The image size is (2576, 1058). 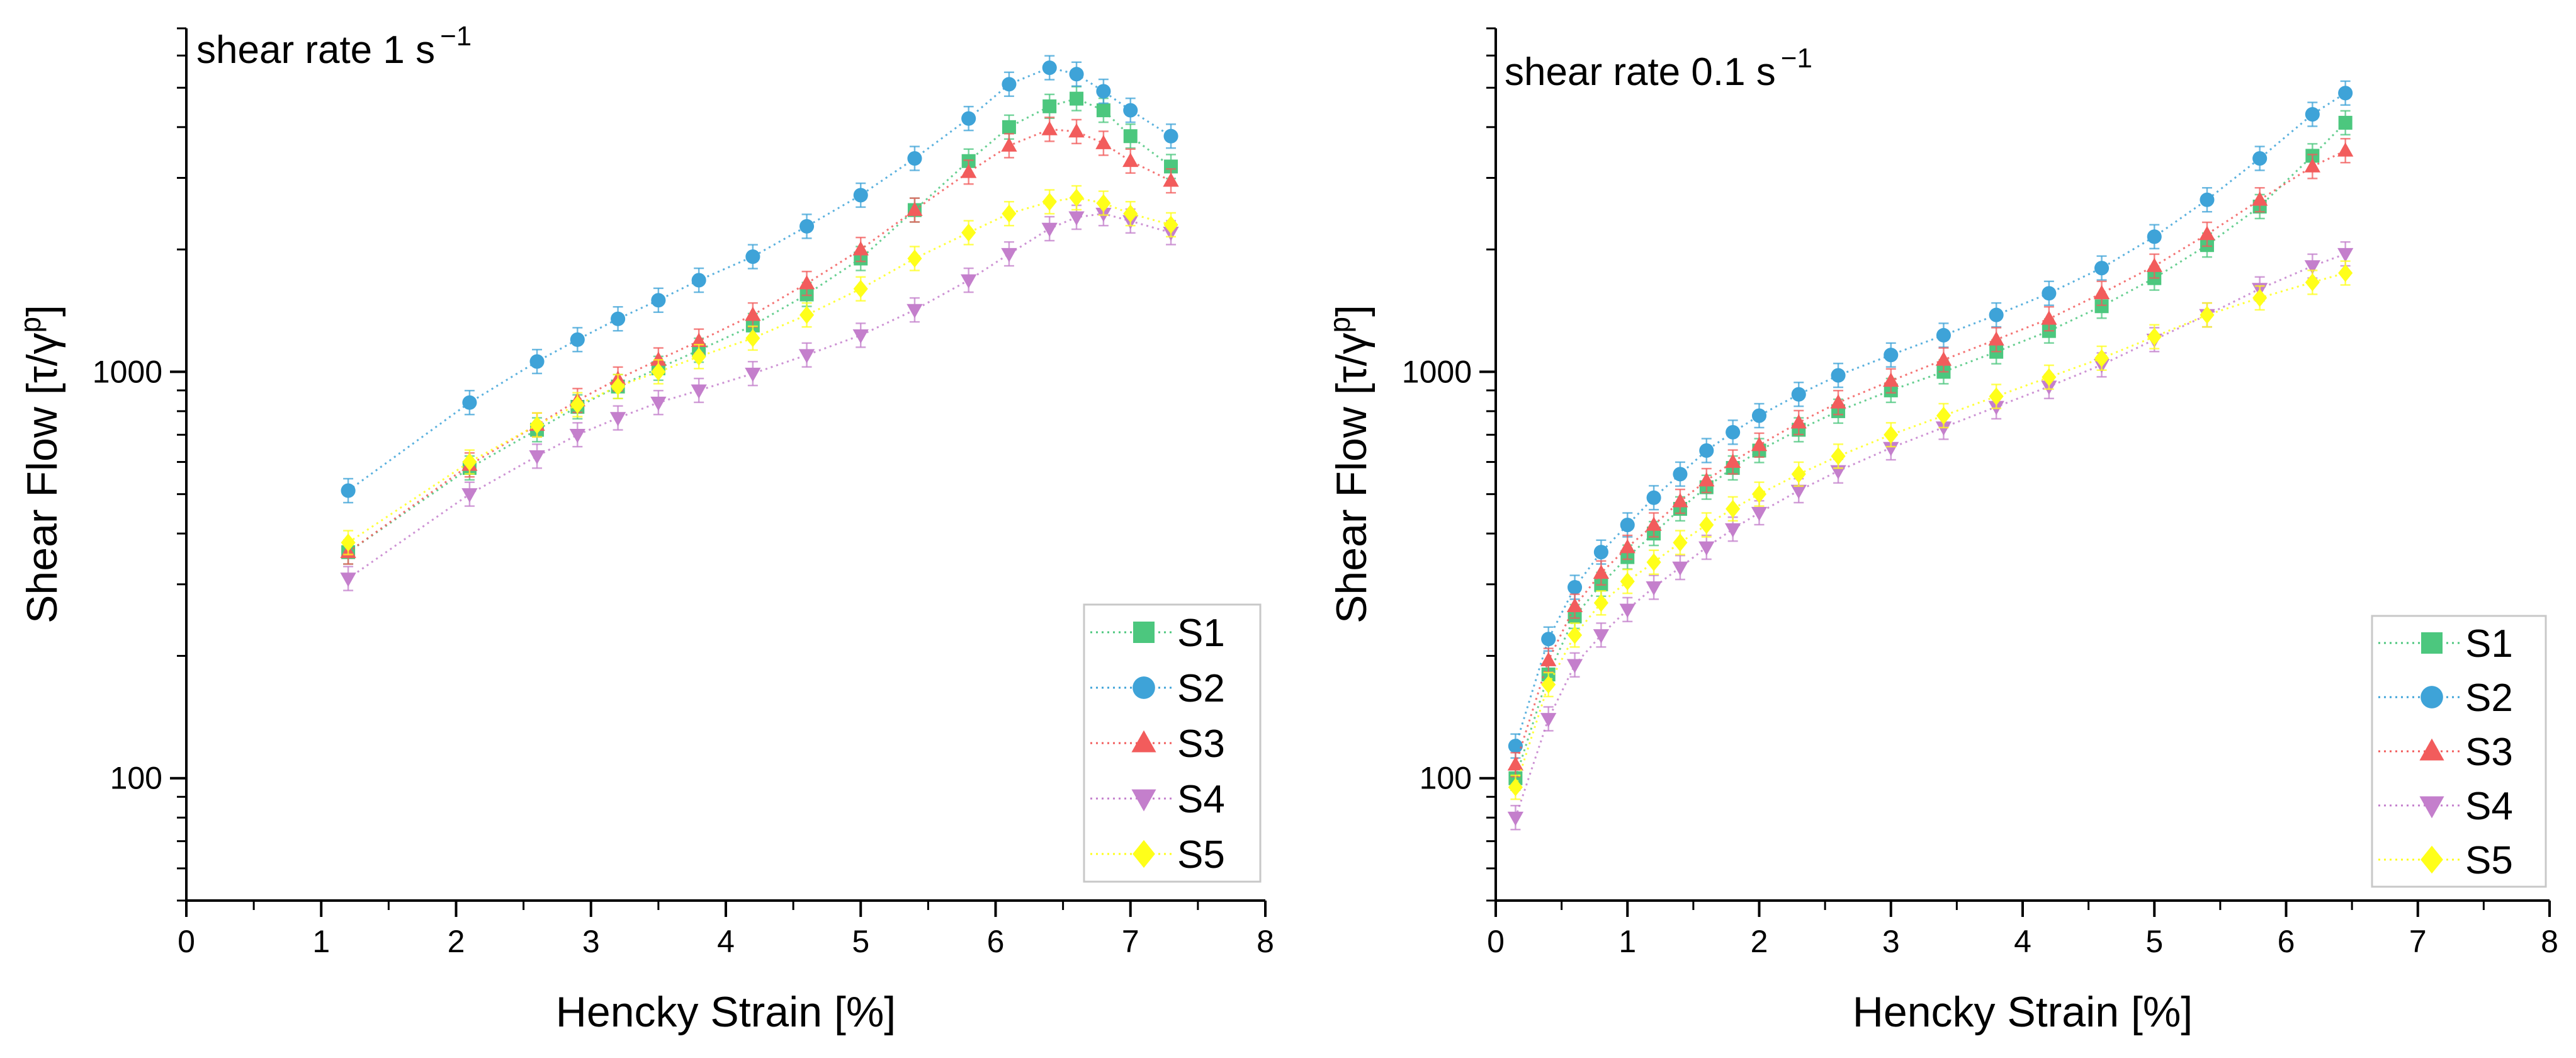 What do you see at coordinates (759, 370) in the screenshot?
I see `series-s5` at bounding box center [759, 370].